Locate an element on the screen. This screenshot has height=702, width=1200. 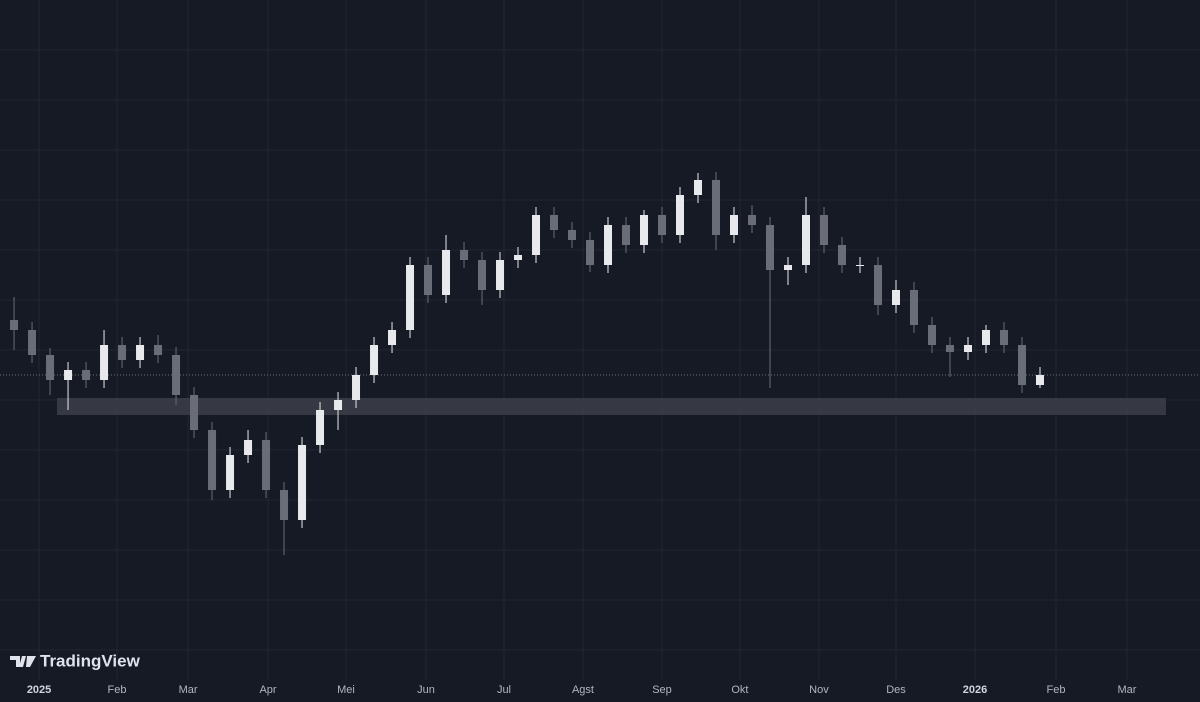
watermark: TradingView is located at coordinates (90, 660).